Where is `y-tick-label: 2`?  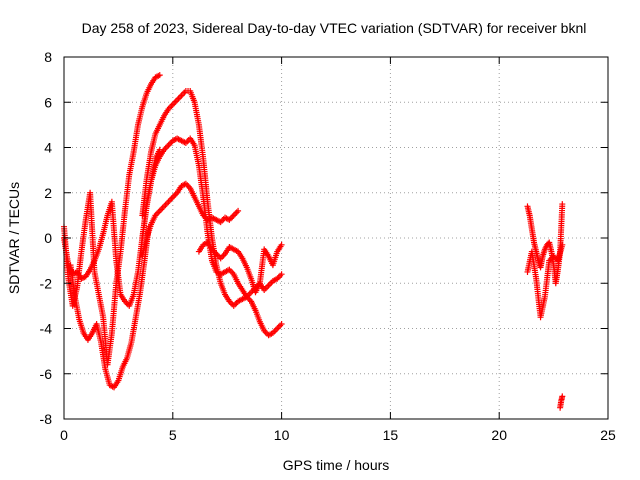
y-tick-label: 2 is located at coordinates (48, 193).